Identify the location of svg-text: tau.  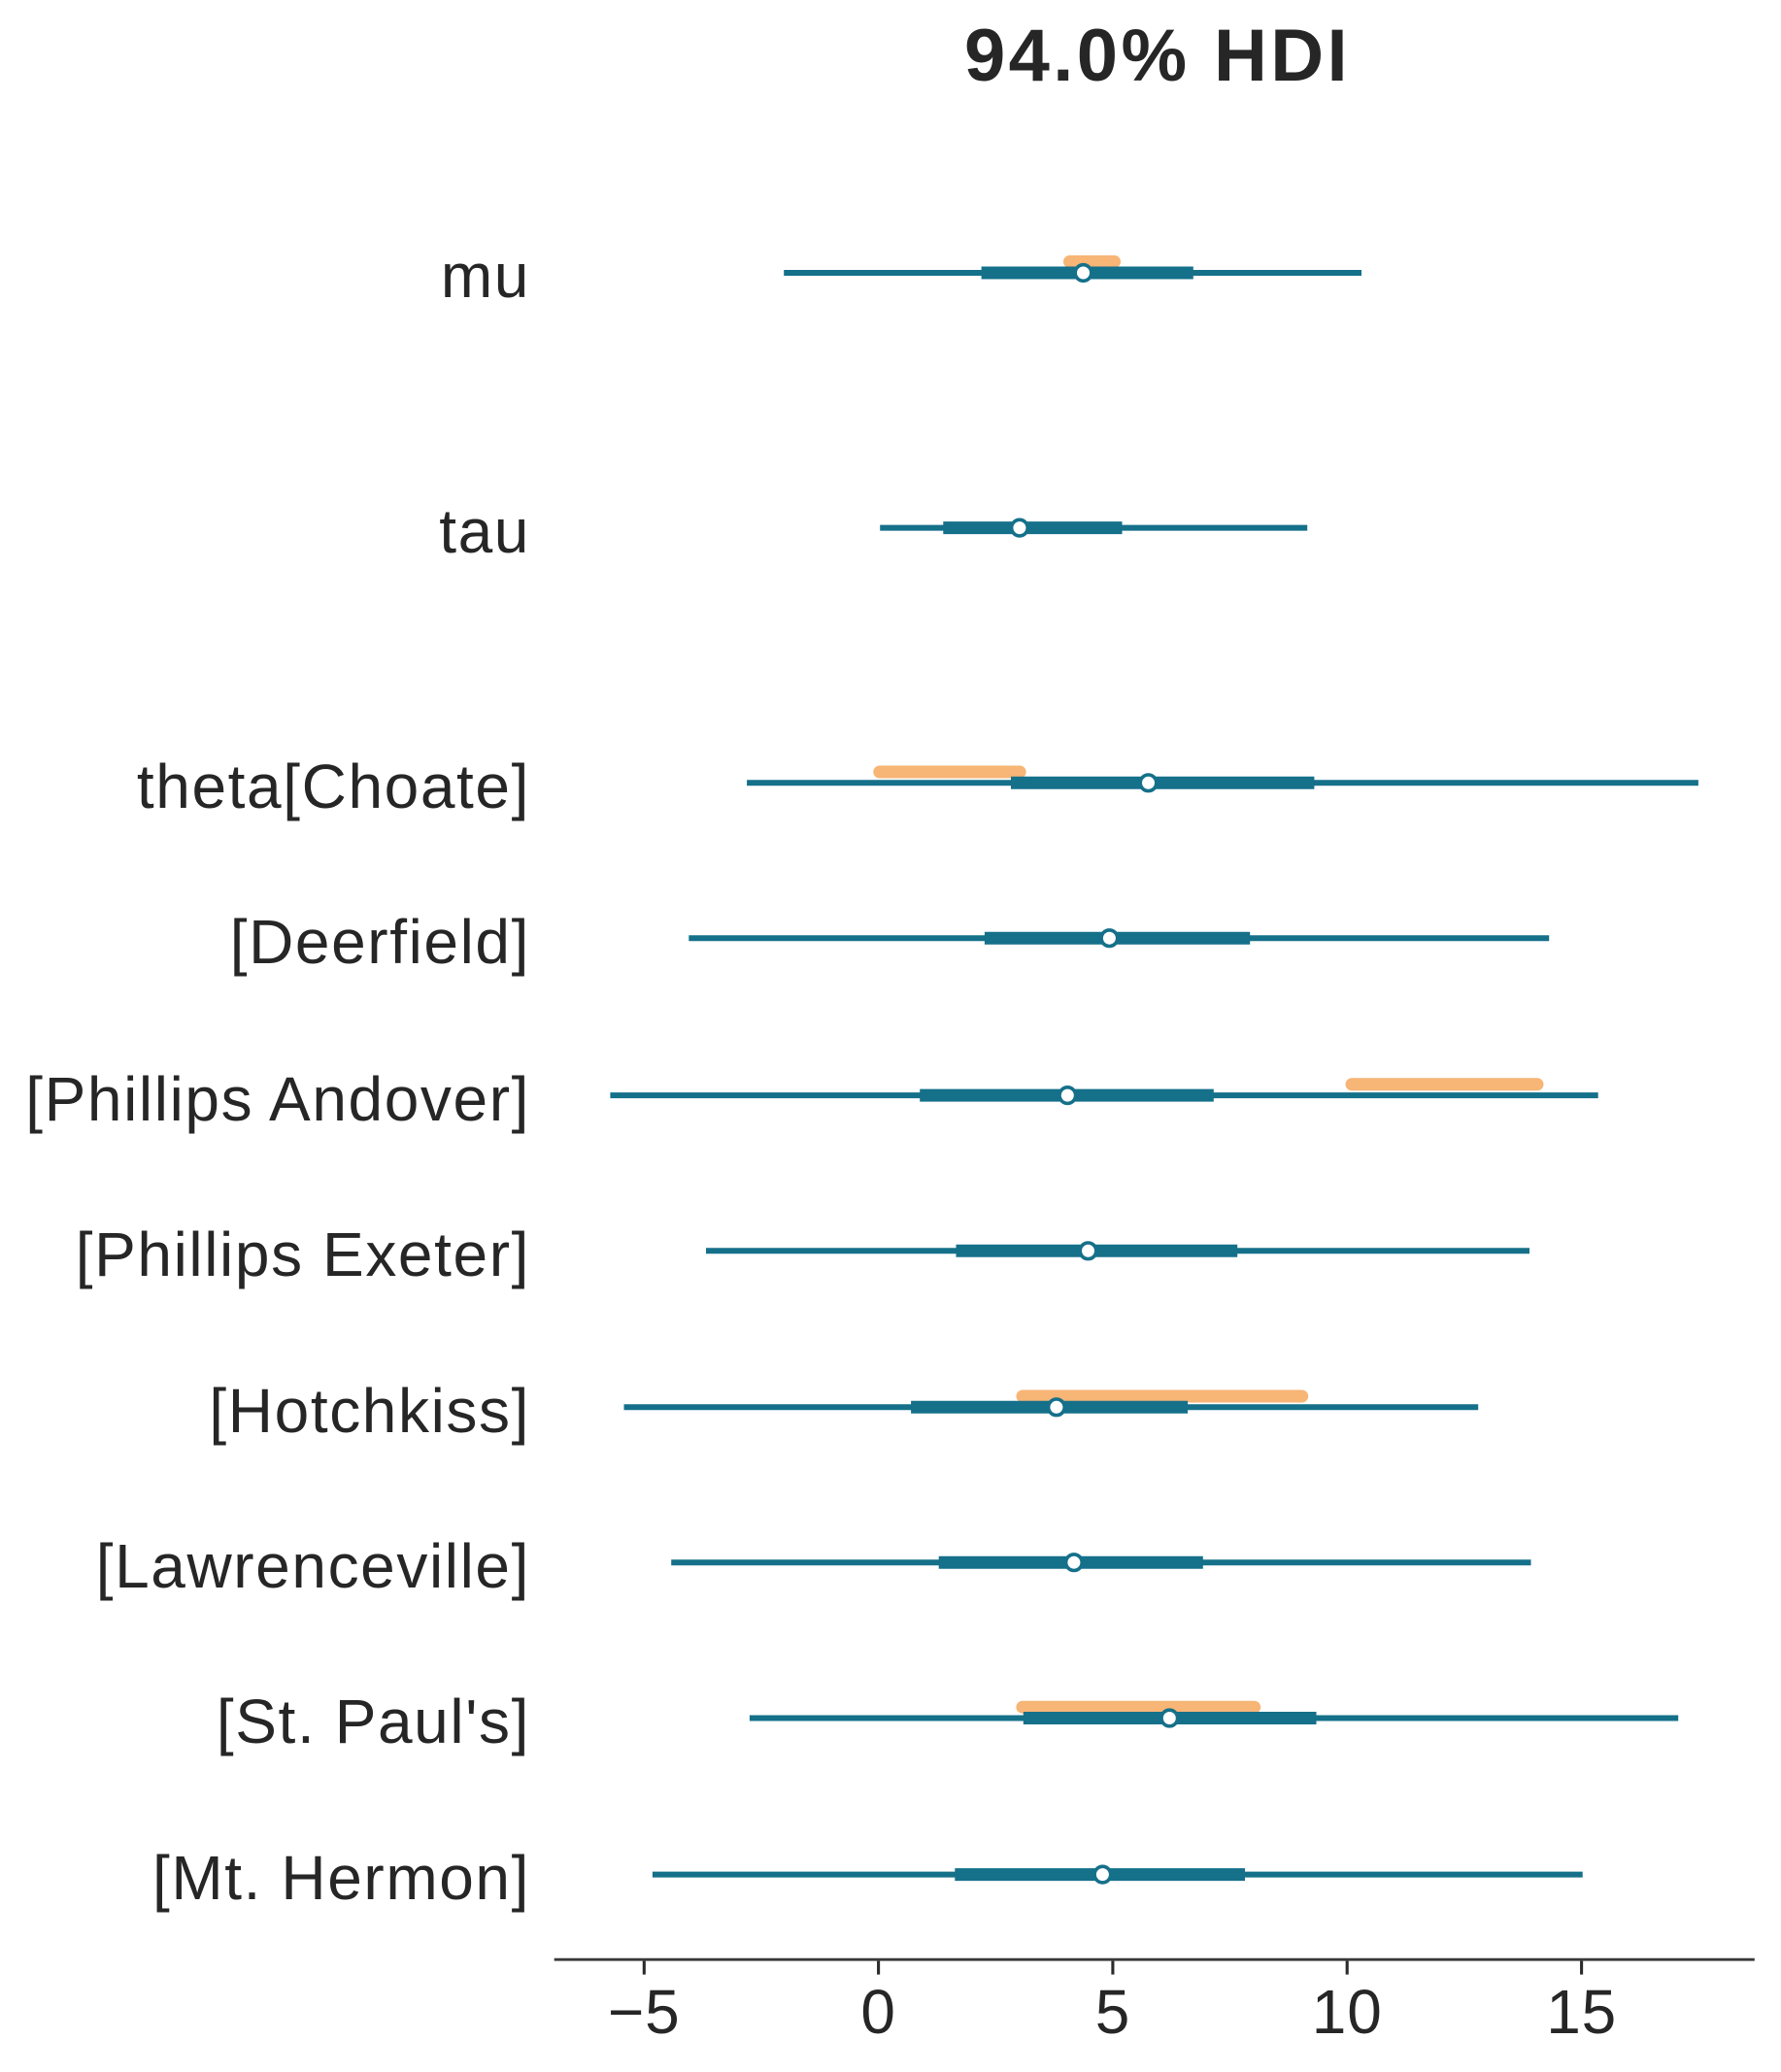
(484, 531).